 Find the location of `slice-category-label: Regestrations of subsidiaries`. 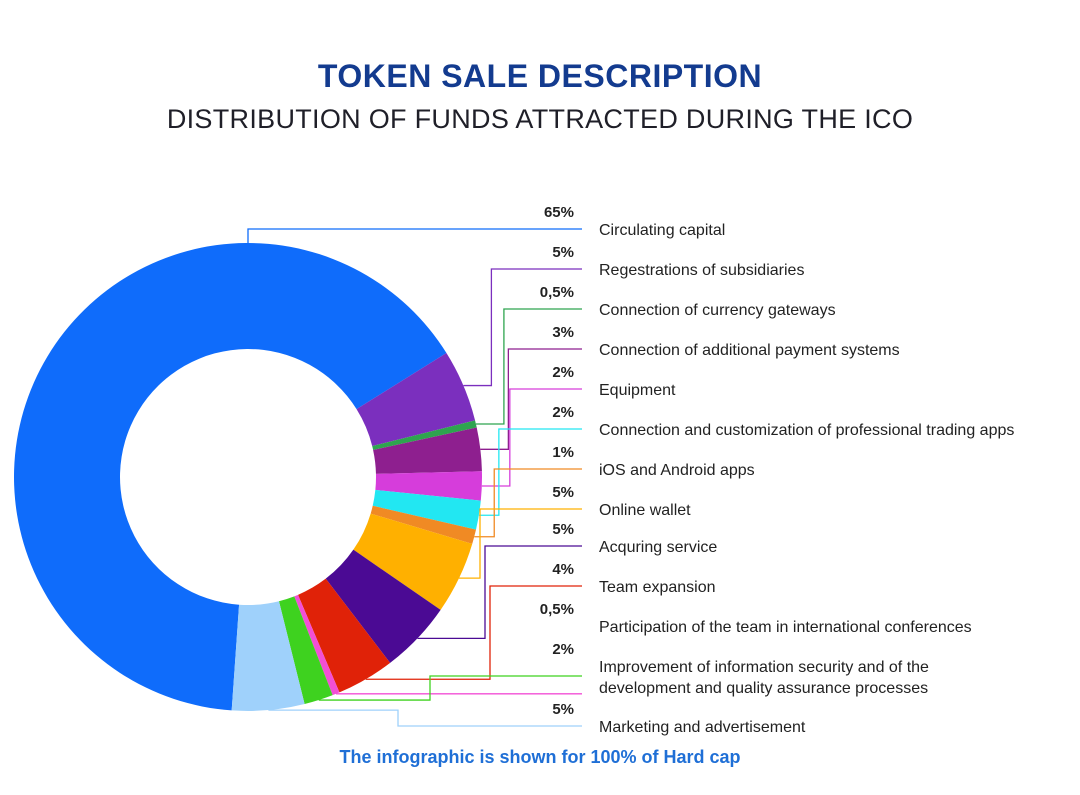

slice-category-label: Regestrations of subsidiaries is located at coordinates (701, 270).